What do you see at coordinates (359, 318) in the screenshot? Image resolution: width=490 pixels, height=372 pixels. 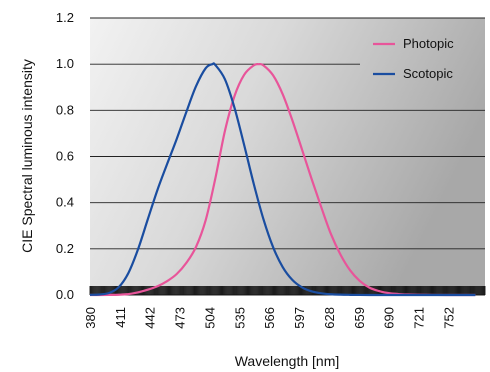 I see `x-tick-label: 659` at bounding box center [359, 318].